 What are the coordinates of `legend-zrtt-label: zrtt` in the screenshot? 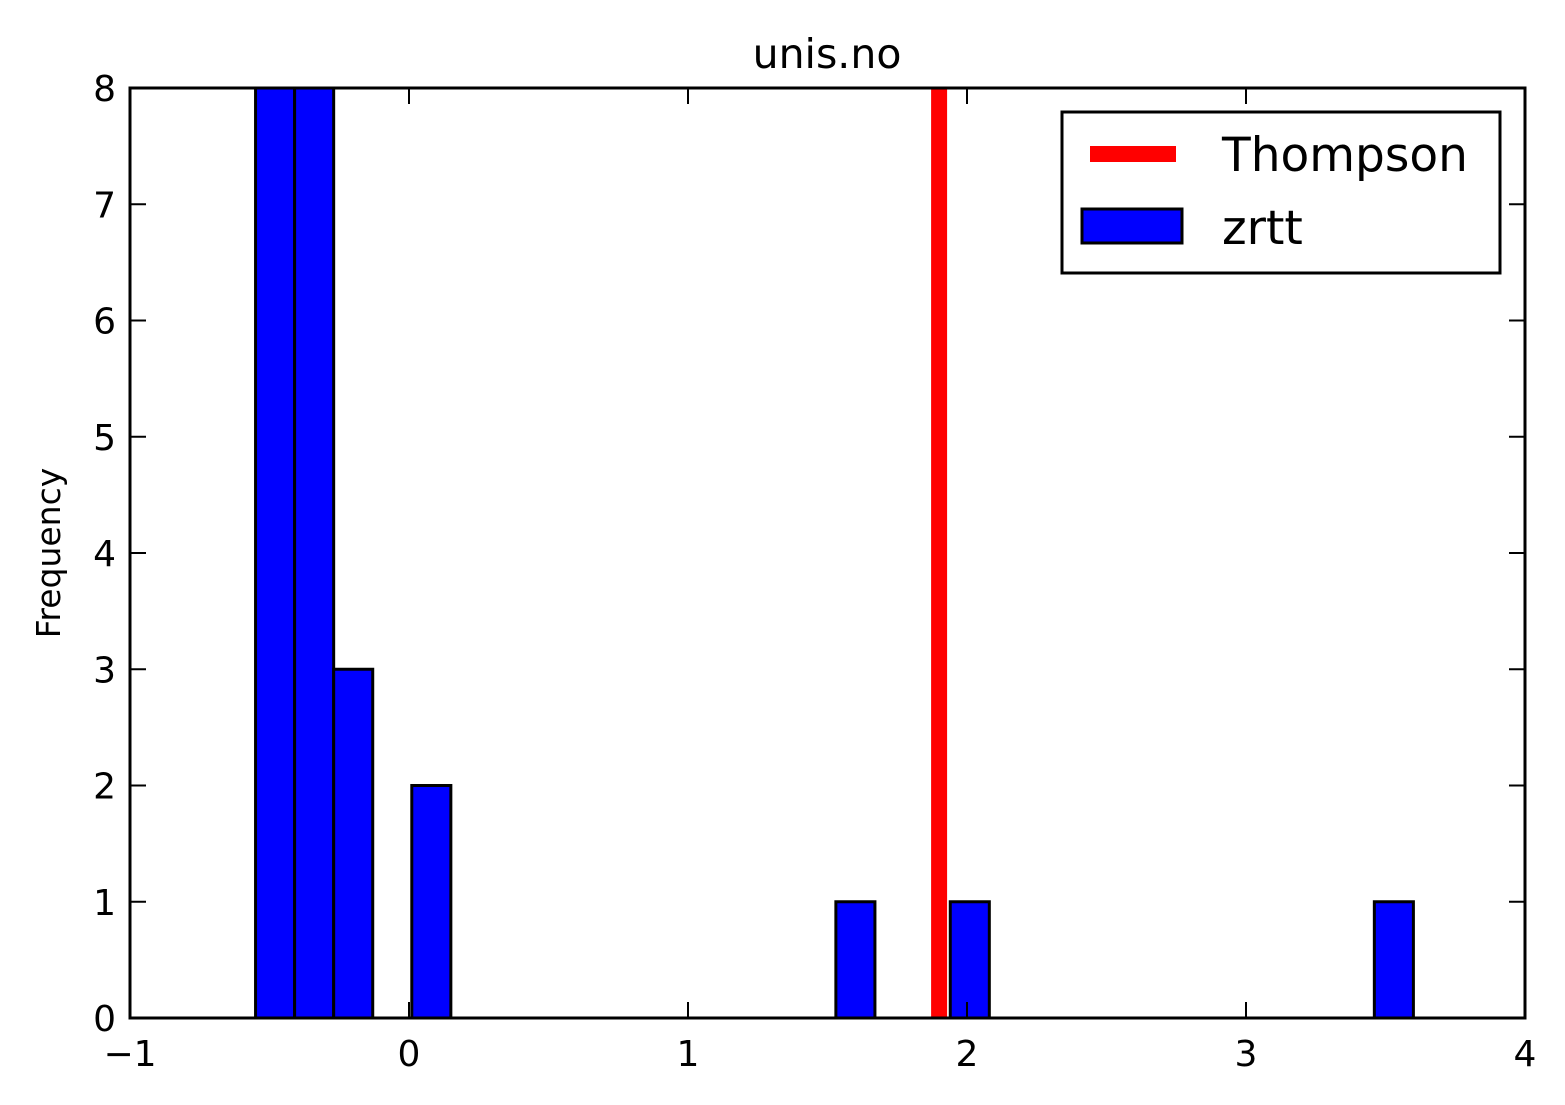 It's located at (1262, 228).